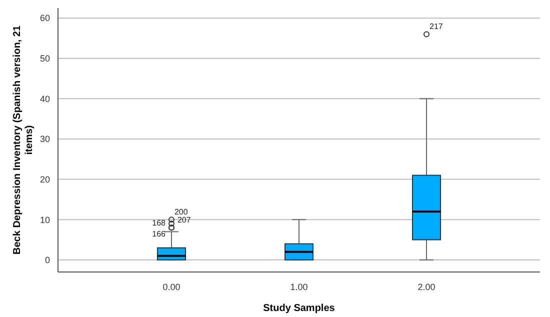 Image resolution: width=550 pixels, height=317 pixels. What do you see at coordinates (45, 99) in the screenshot?
I see `y-tick-label: 40` at bounding box center [45, 99].